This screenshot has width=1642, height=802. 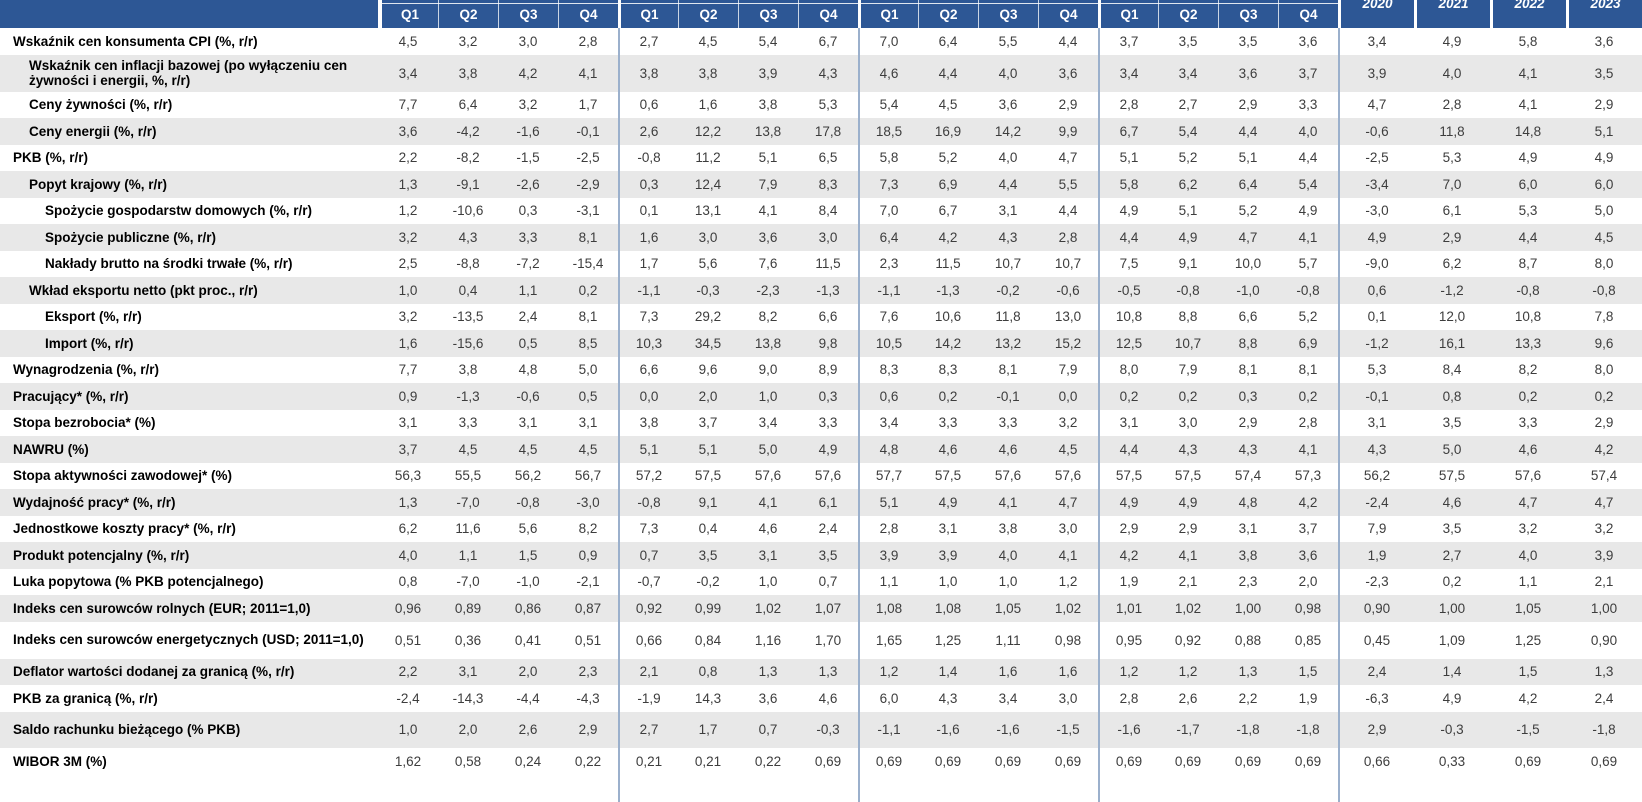 I want to click on year-value-cell: 4,3, so click(x=1376, y=449).